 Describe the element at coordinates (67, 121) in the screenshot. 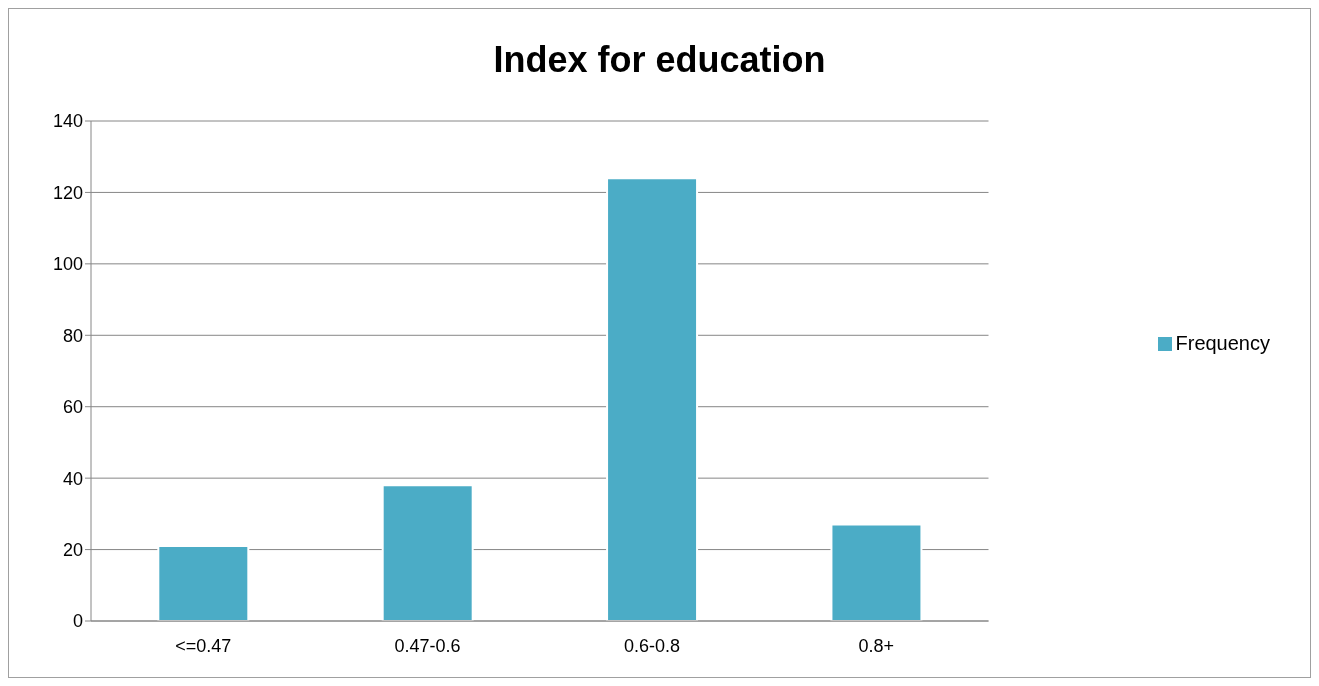

I see `y-tick-label: 140` at that location.